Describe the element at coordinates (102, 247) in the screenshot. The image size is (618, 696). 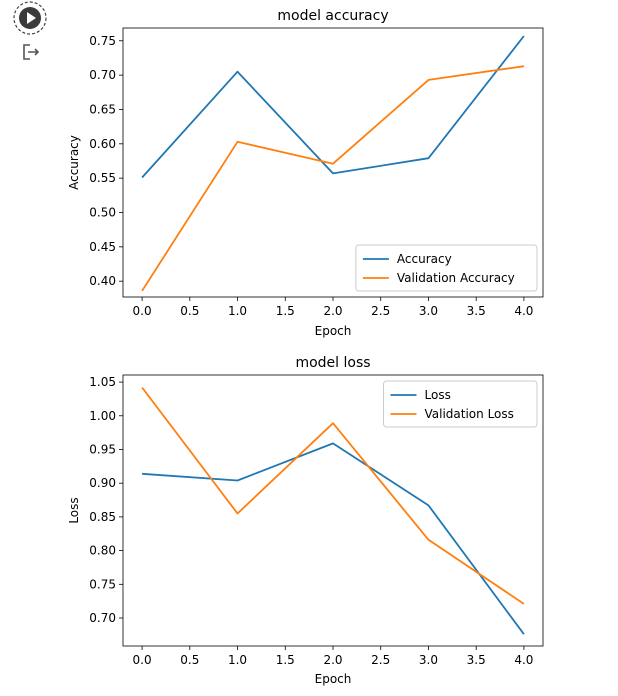
I see `y-tick-label: 0.45` at that location.